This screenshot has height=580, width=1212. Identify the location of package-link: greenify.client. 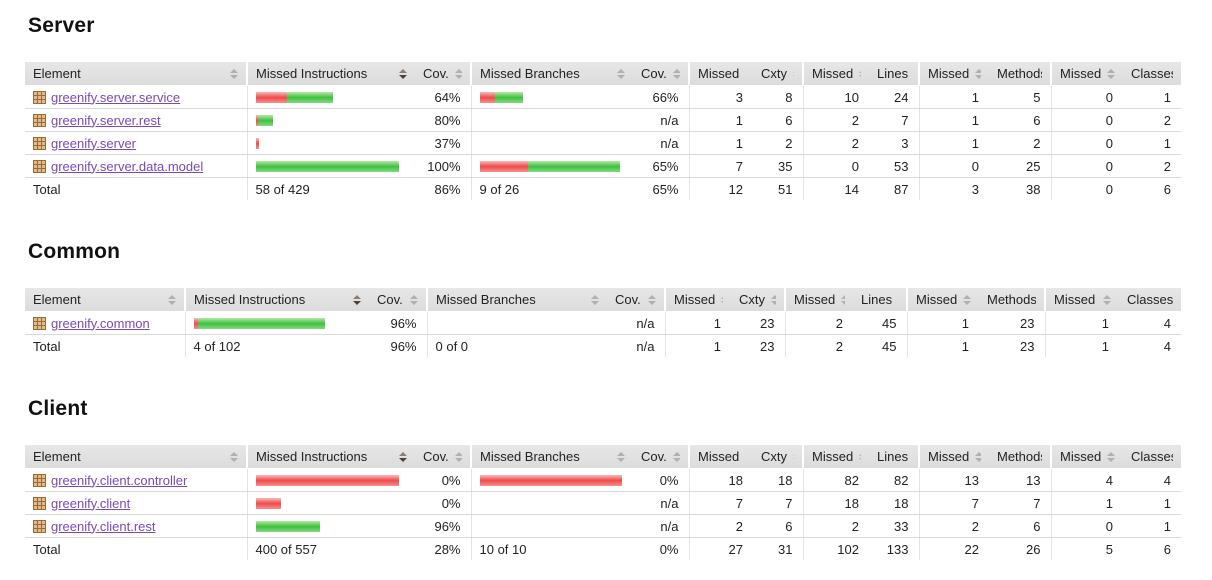
(91, 503).